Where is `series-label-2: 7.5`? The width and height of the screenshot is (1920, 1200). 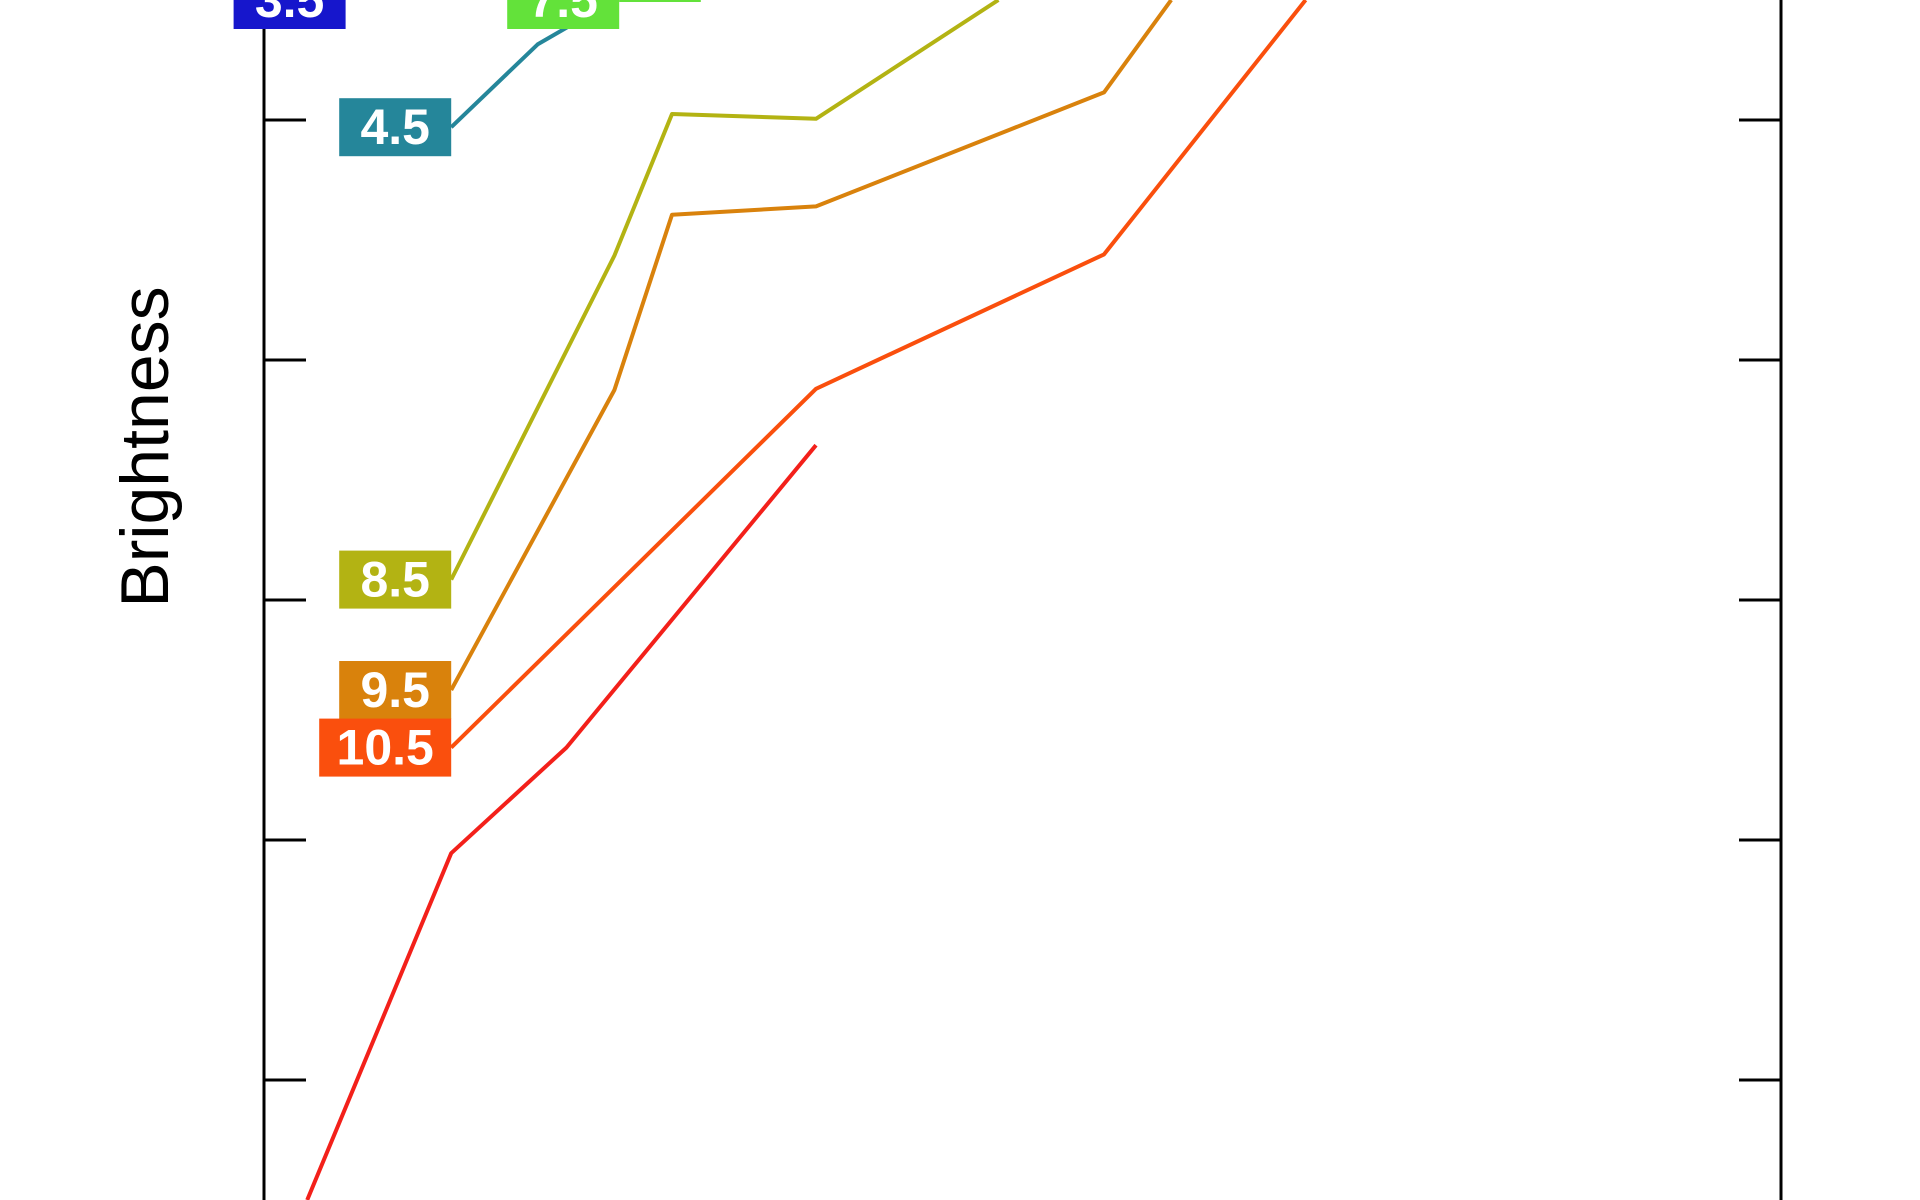
series-label-2: 7.5 is located at coordinates (563, 14).